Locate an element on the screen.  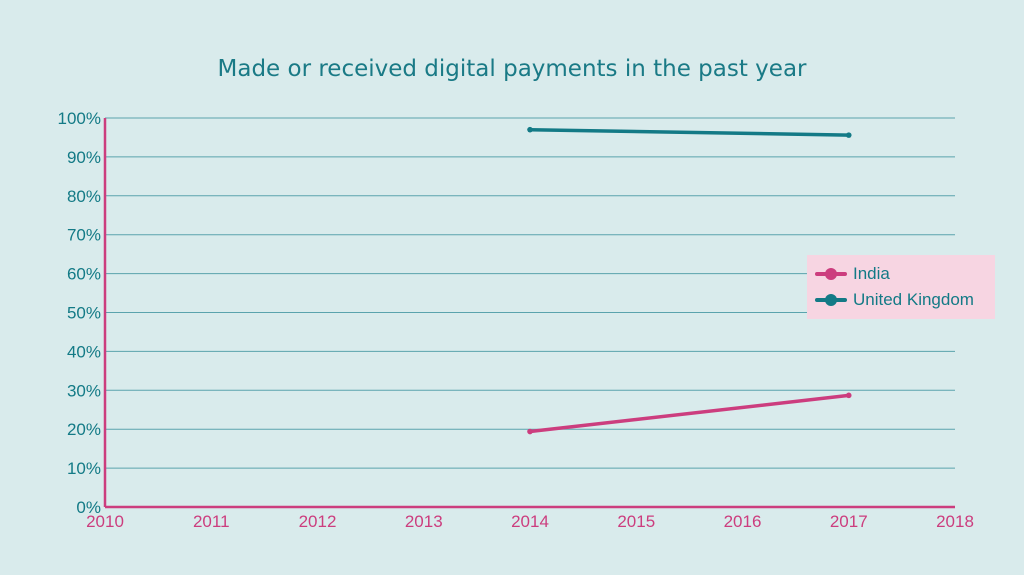
y-axis-ticks: 0% 10% 20% 30% 40% 50% 60% 70% 80% 90% 100% is located at coordinates (79, 313).